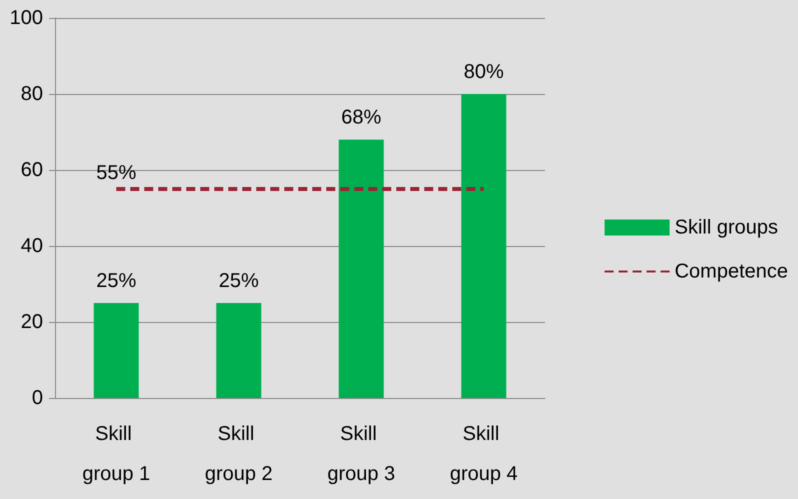 Image resolution: width=798 pixels, height=499 pixels. Describe the element at coordinates (726, 227) in the screenshot. I see `legend-label: Skill groups` at that location.